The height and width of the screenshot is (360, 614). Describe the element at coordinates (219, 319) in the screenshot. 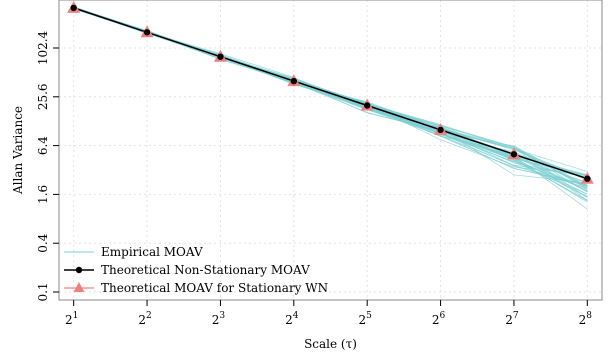

I see `x-tick-label: 23` at that location.